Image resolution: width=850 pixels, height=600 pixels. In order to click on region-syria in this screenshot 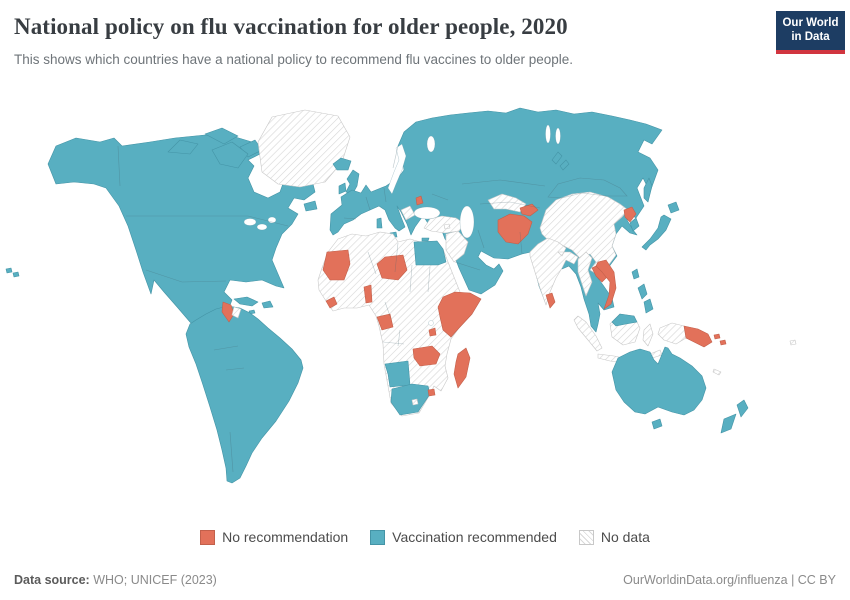, I will do `click(457, 246)`.